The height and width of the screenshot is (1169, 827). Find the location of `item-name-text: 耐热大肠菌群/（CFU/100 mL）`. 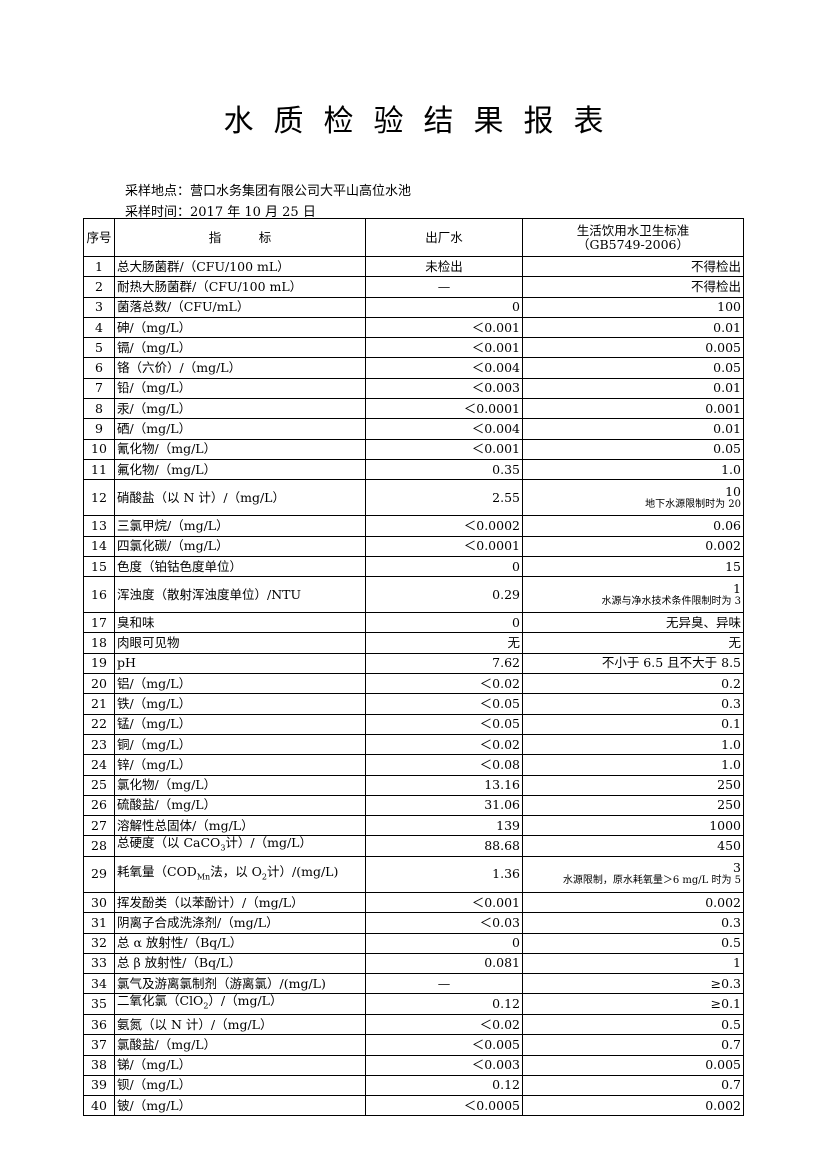

item-name-text: 耐热大肠菌群/（CFU/100 mL） is located at coordinates (210, 286).